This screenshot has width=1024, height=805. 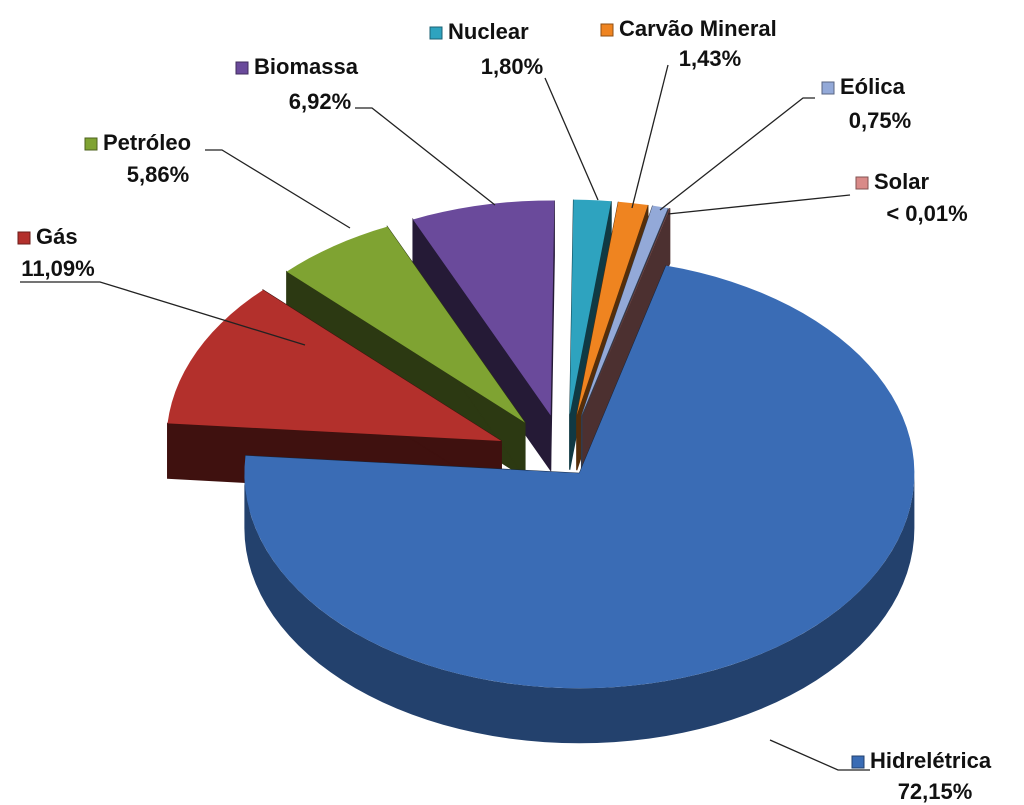 What do you see at coordinates (698, 28) in the screenshot?
I see `category-label: Carvão Mineral` at bounding box center [698, 28].